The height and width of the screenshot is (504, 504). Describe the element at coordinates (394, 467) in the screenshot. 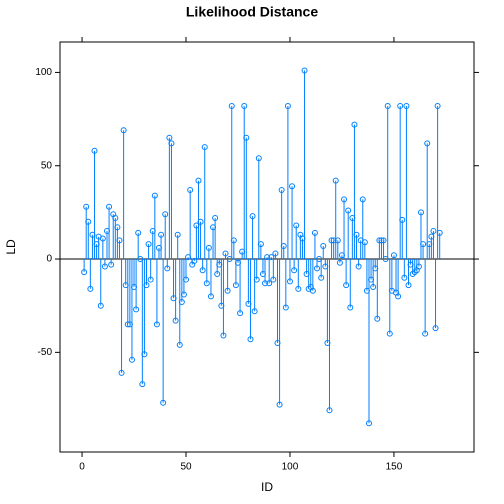

I see `x-tick-label: 150` at that location.